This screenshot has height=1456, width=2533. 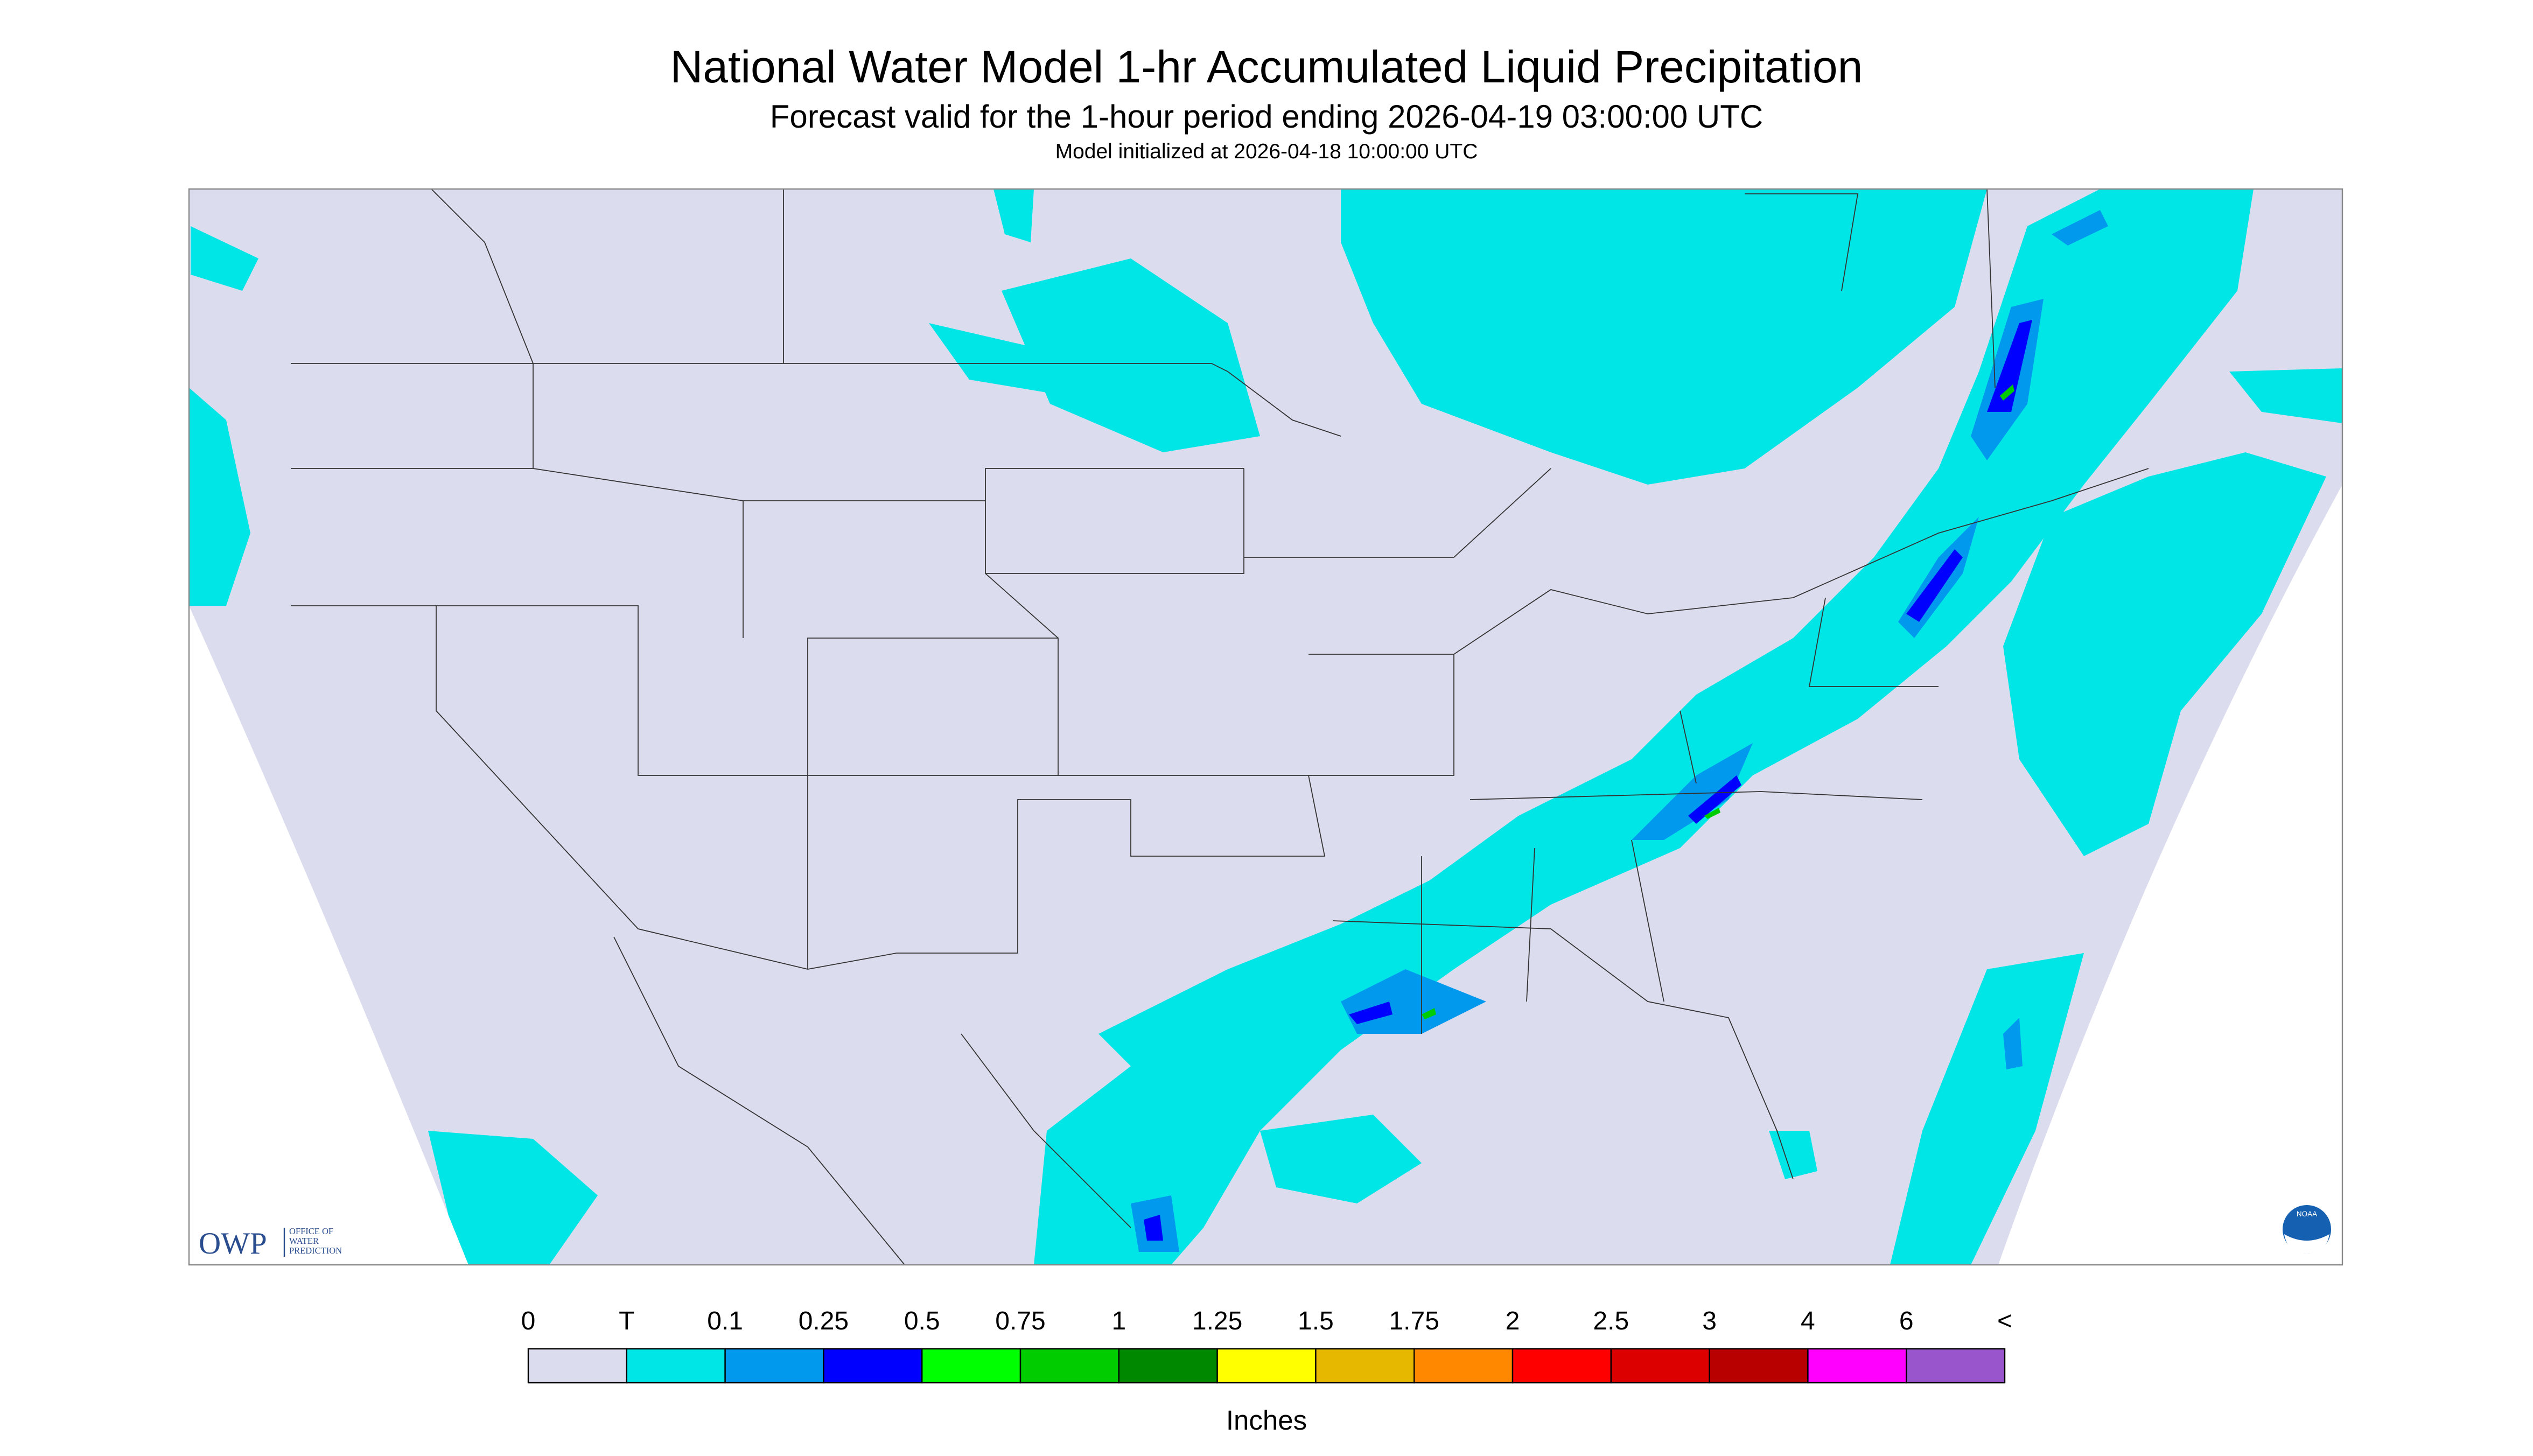 I want to click on legend-label: 0.5, so click(x=922, y=1321).